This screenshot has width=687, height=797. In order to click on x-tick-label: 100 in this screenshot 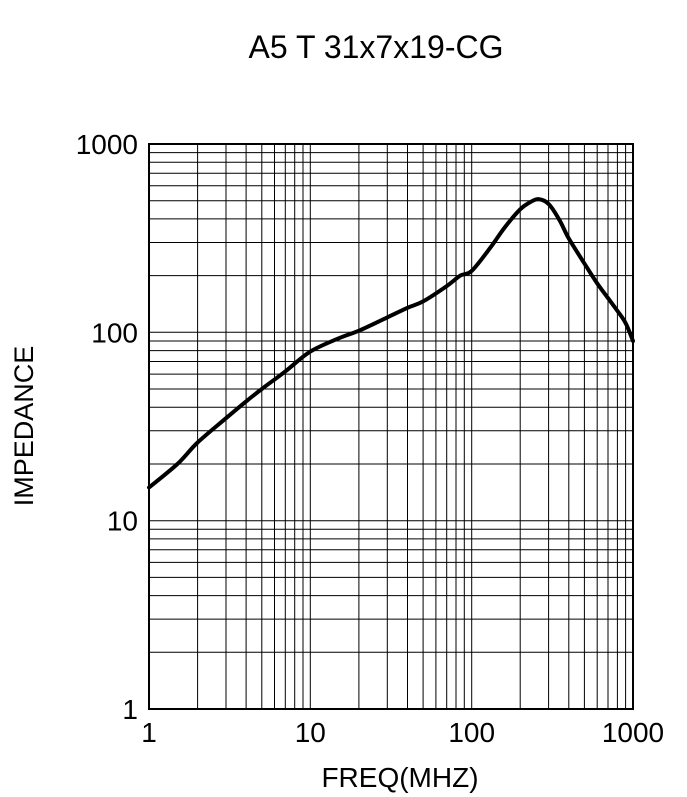, I will do `click(471, 732)`.